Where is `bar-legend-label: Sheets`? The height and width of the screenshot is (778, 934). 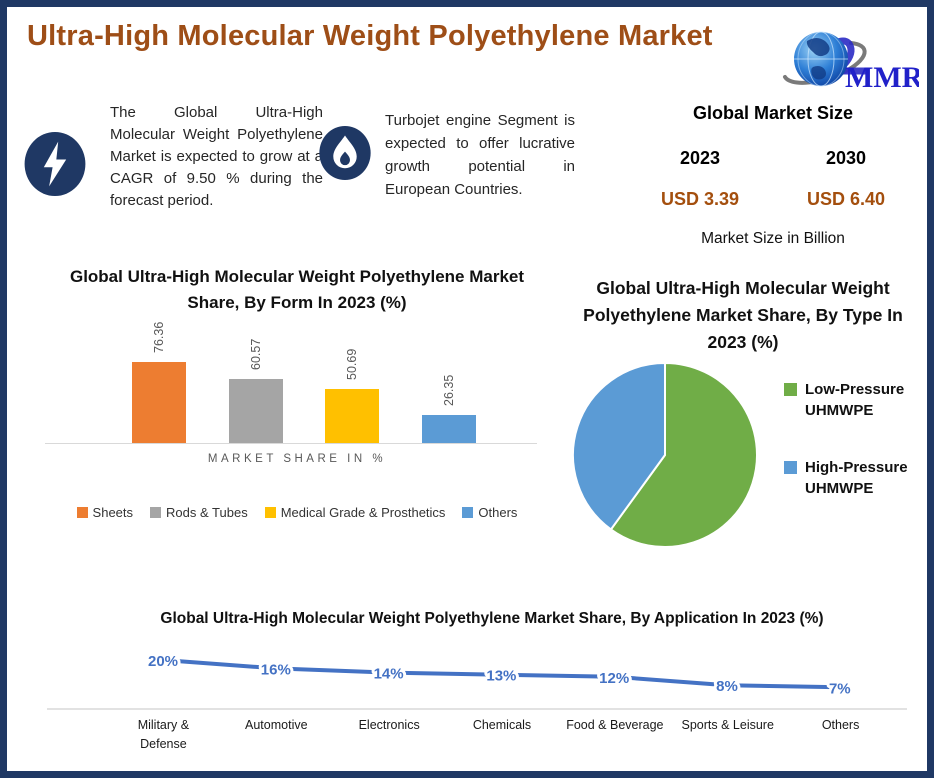 bar-legend-label: Sheets is located at coordinates (113, 512).